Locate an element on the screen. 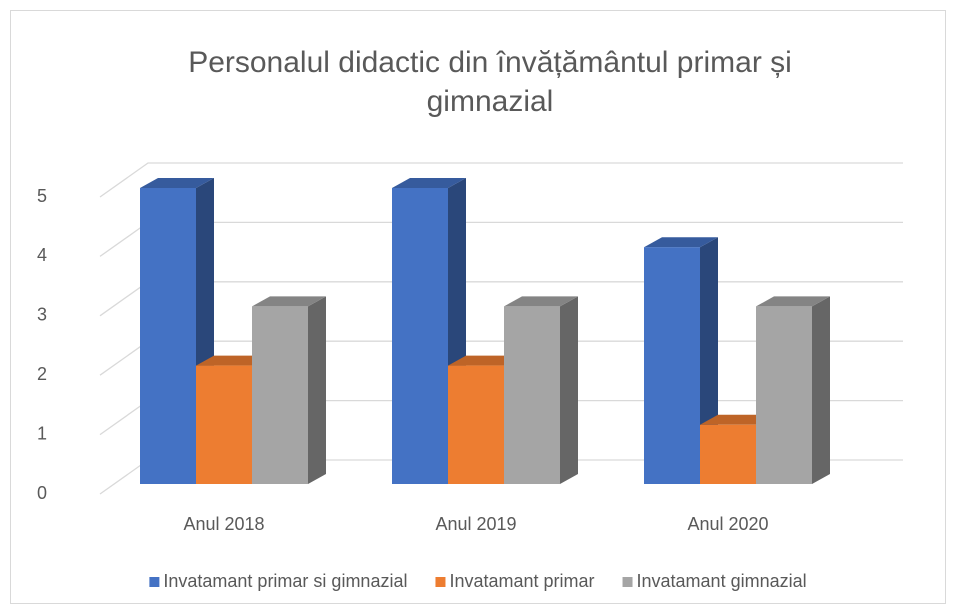  x-tick-label: Anul 2020 is located at coordinates (727, 524).